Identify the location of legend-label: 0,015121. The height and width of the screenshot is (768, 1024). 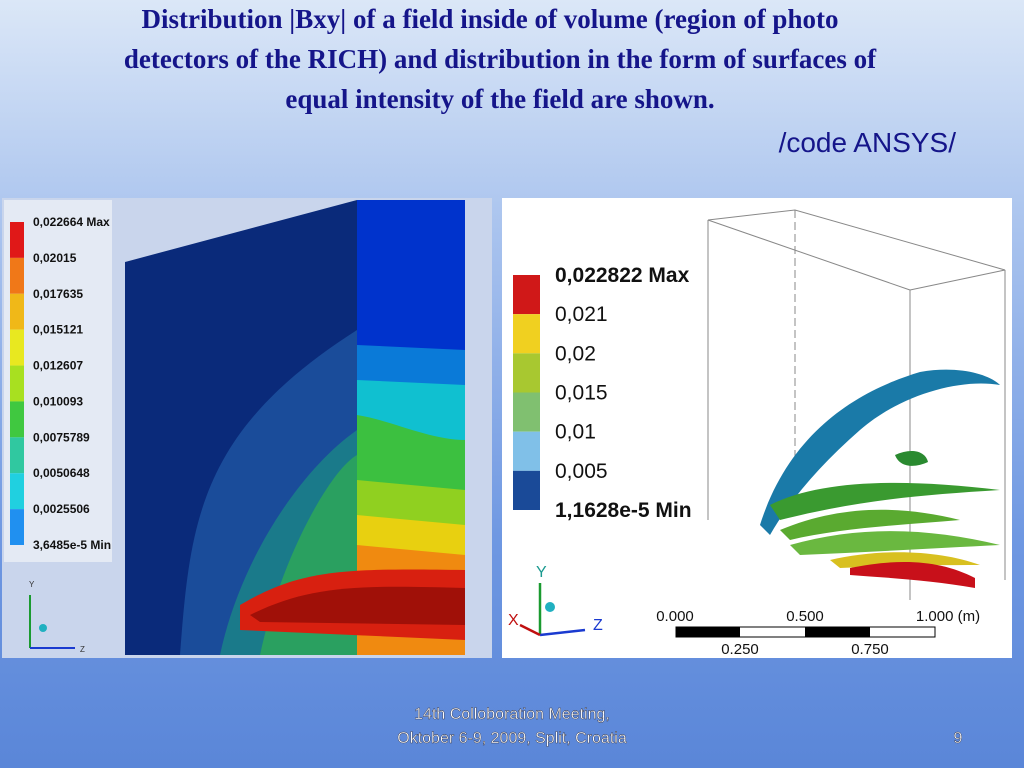
(58, 330).